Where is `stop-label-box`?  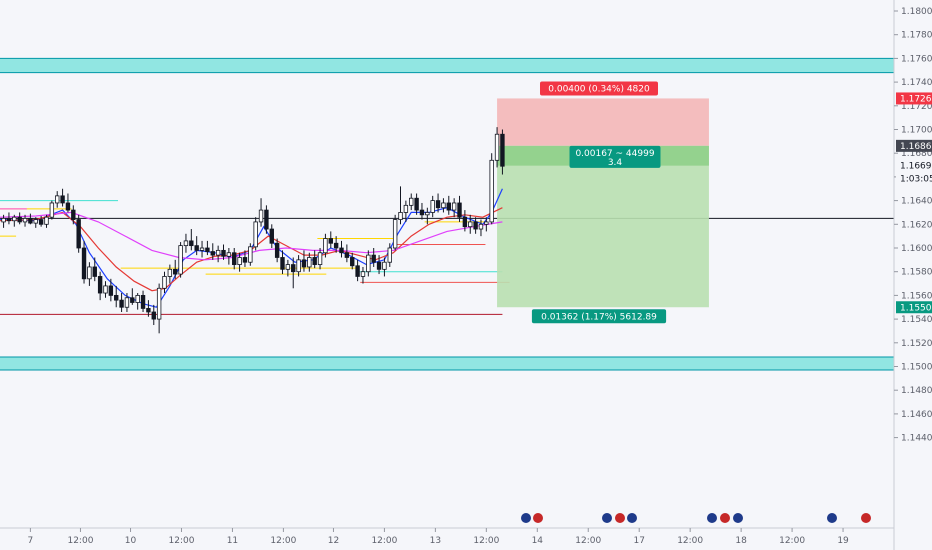 stop-label-box is located at coordinates (599, 88).